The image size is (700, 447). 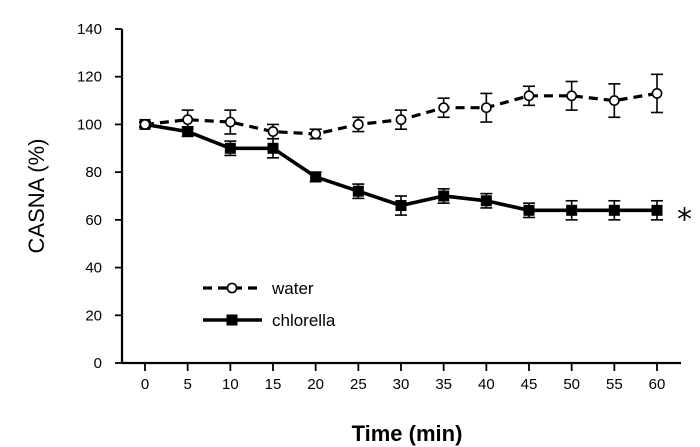 What do you see at coordinates (401, 384) in the screenshot?
I see `x-tick-label: 30` at bounding box center [401, 384].